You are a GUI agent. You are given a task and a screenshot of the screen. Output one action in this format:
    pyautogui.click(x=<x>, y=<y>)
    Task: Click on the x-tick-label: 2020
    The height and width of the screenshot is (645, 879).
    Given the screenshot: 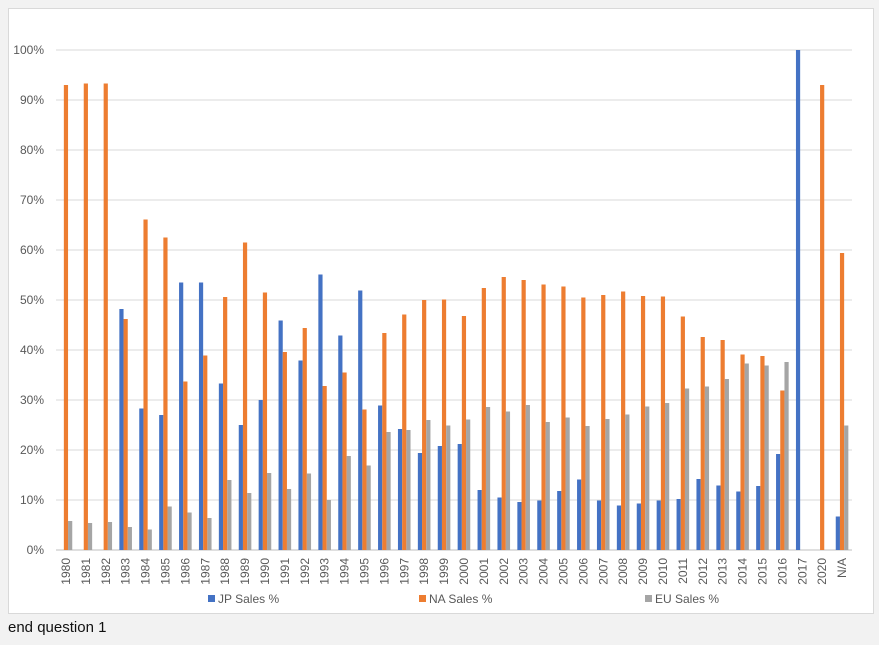 What is the action you would take?
    pyautogui.click(x=822, y=571)
    